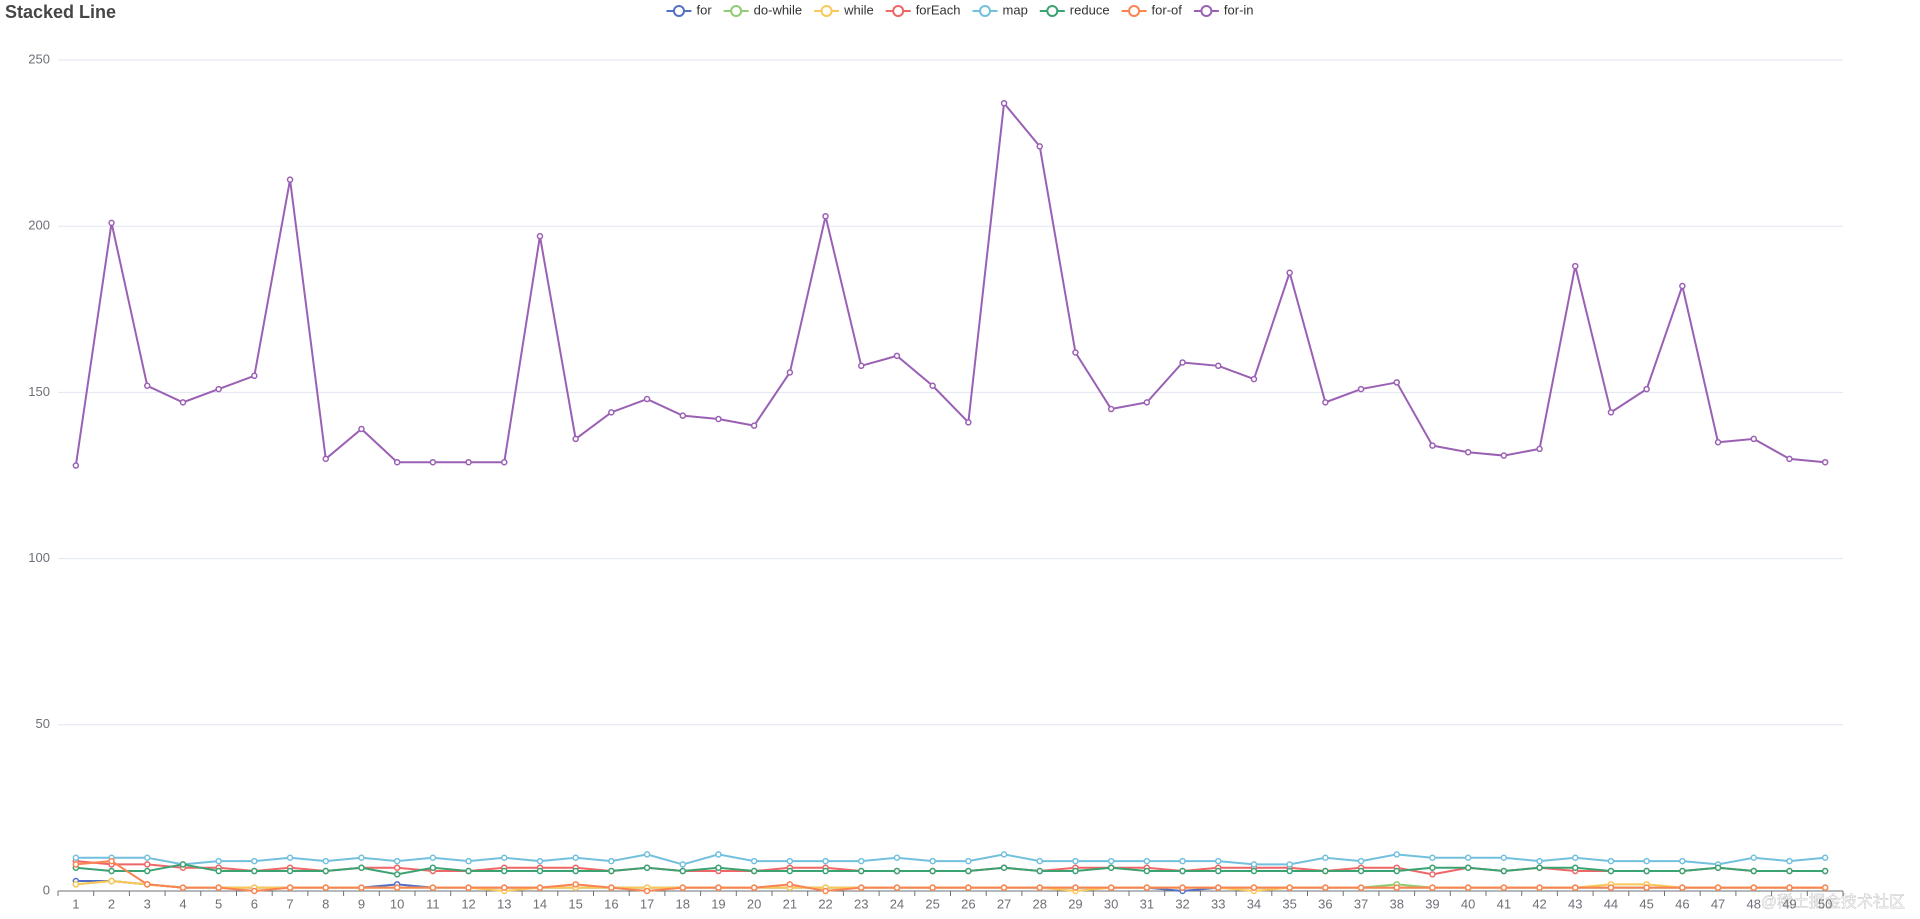 This screenshot has width=1920, height=919. Describe the element at coordinates (689, 9) in the screenshot. I see `legend-item: for` at that location.